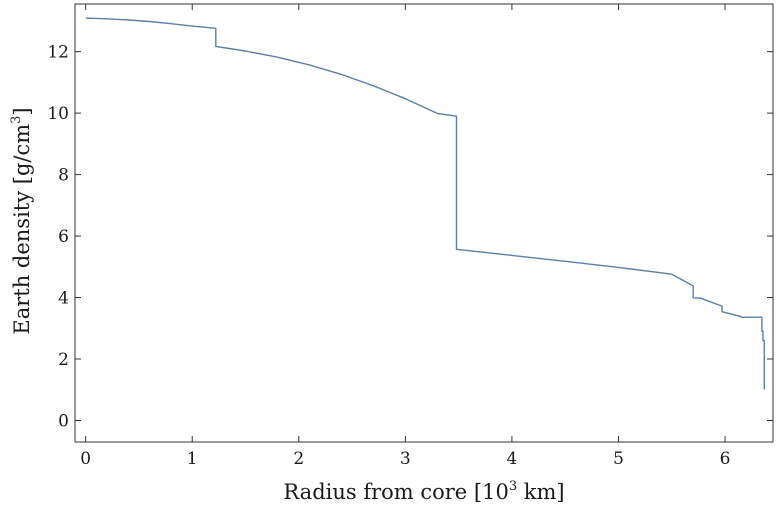  What do you see at coordinates (63, 176) in the screenshot?
I see `y-tick-label: 8` at bounding box center [63, 176].